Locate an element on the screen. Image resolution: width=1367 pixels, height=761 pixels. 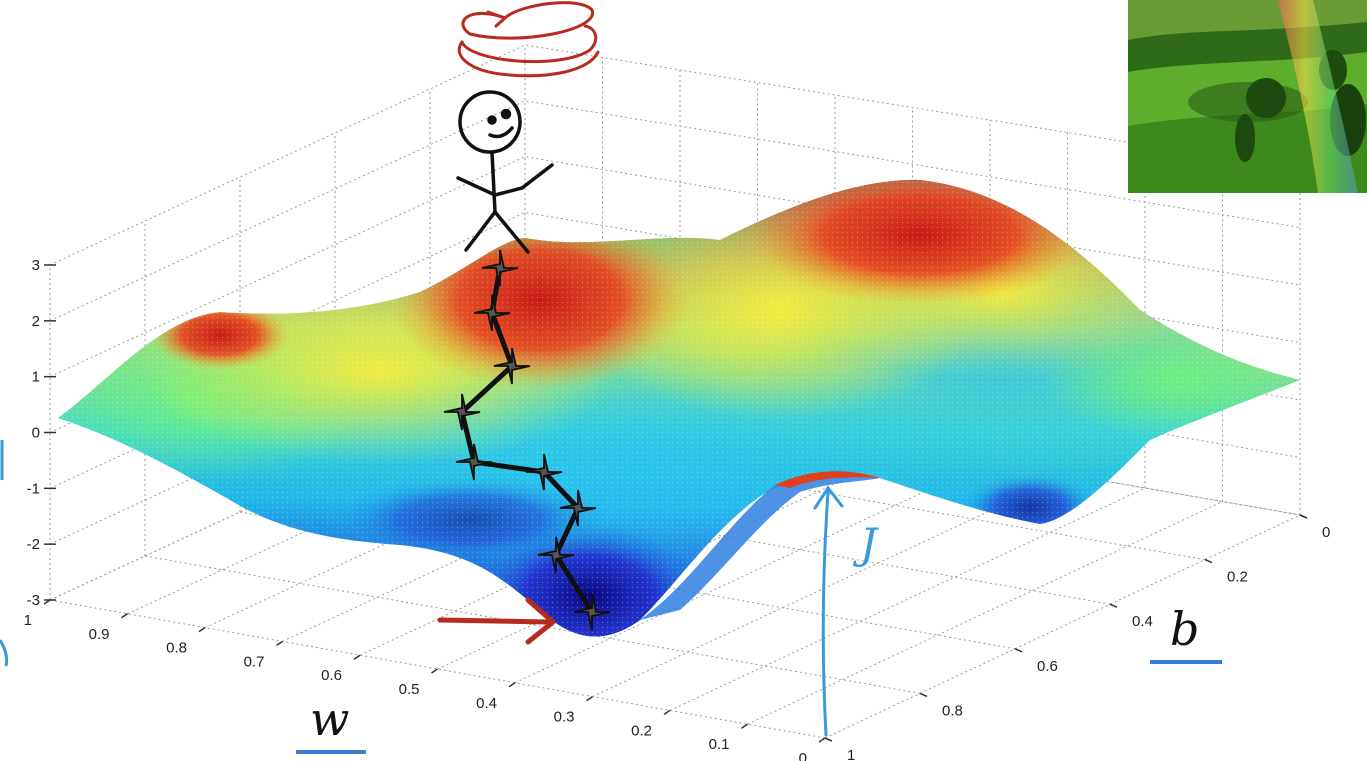
y-tick-label: 1 is located at coordinates (851, 754).